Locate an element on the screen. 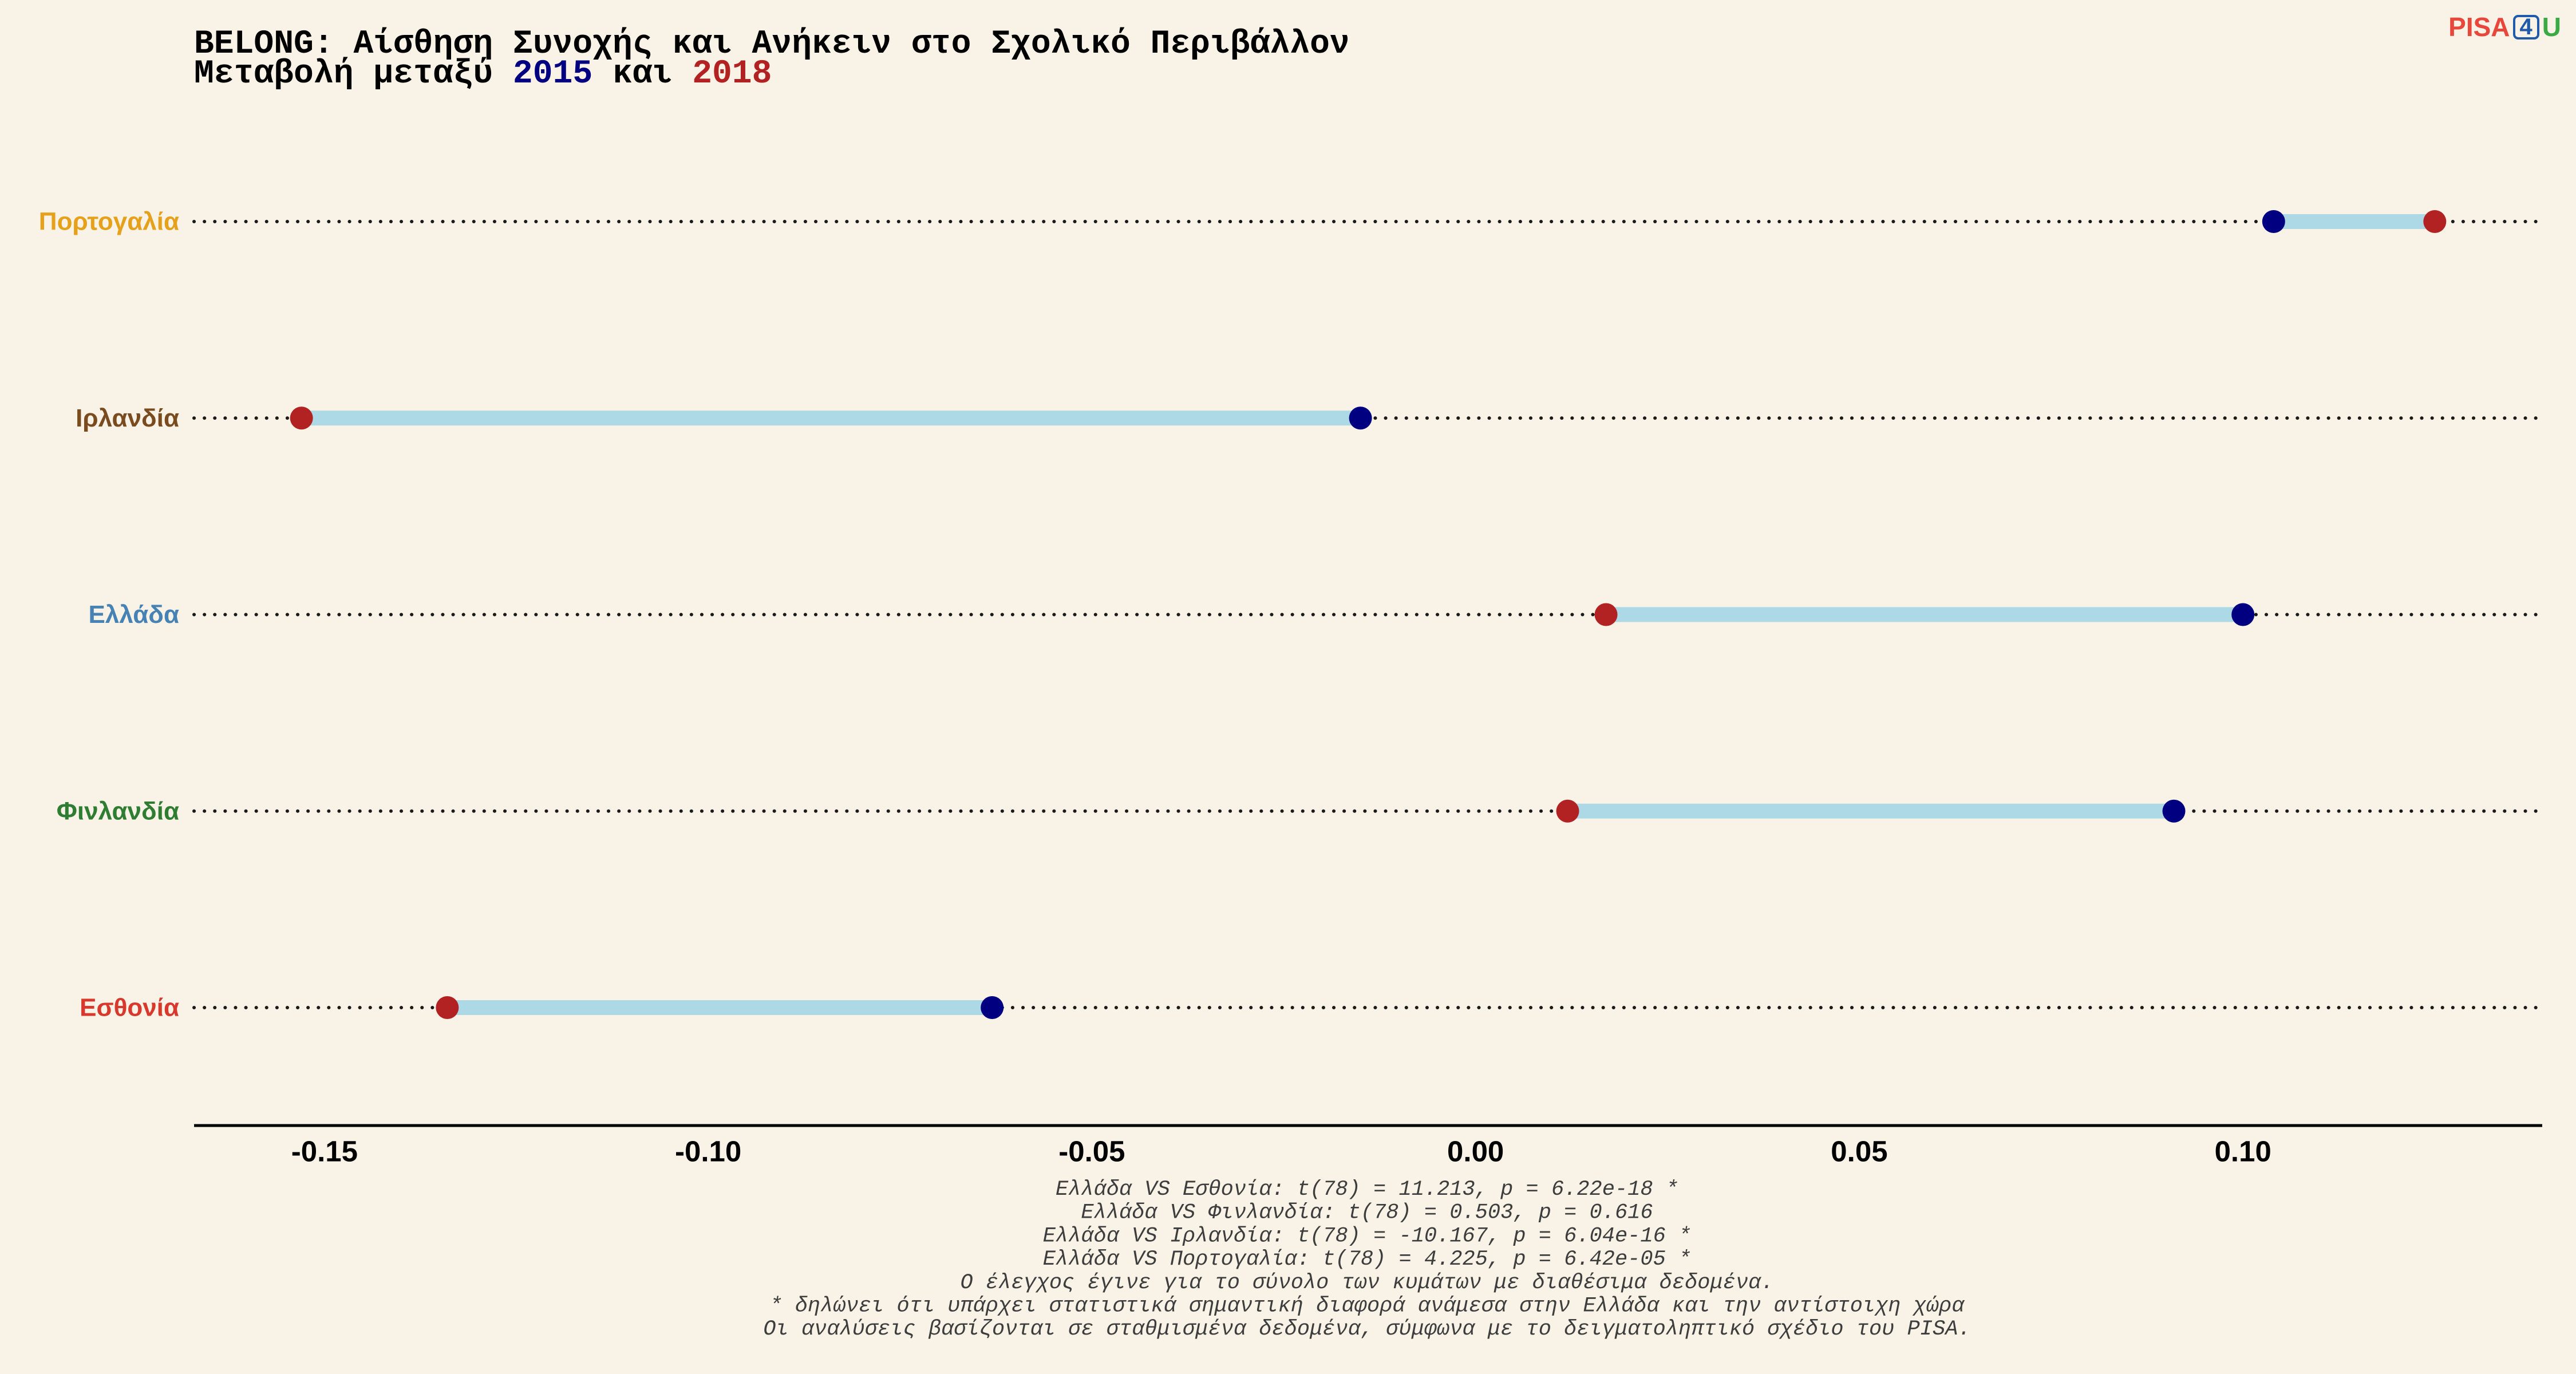  logo-text-pisa: PISA is located at coordinates (2479, 27).